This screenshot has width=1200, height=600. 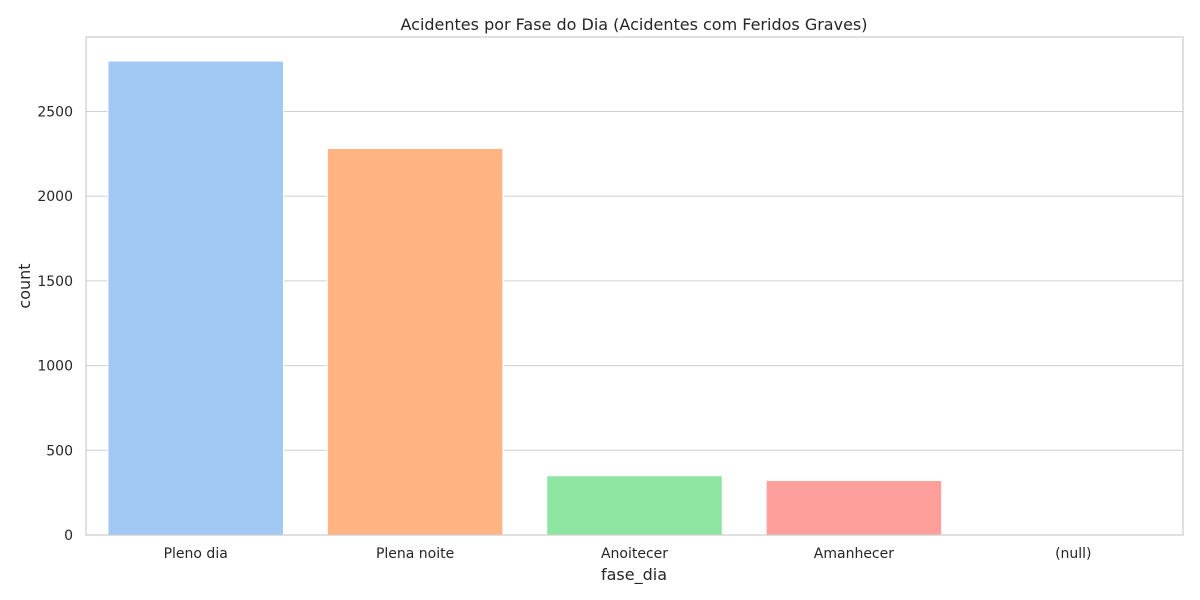 I want to click on y-tick-labels: 0 500 1000 1500 2000 2500, so click(x=55, y=324).